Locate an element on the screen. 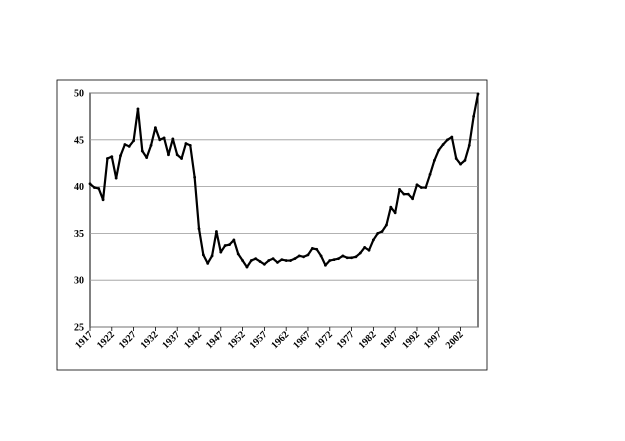 This screenshot has height=441, width=625. y-tick-label: 35 is located at coordinates (79, 234).